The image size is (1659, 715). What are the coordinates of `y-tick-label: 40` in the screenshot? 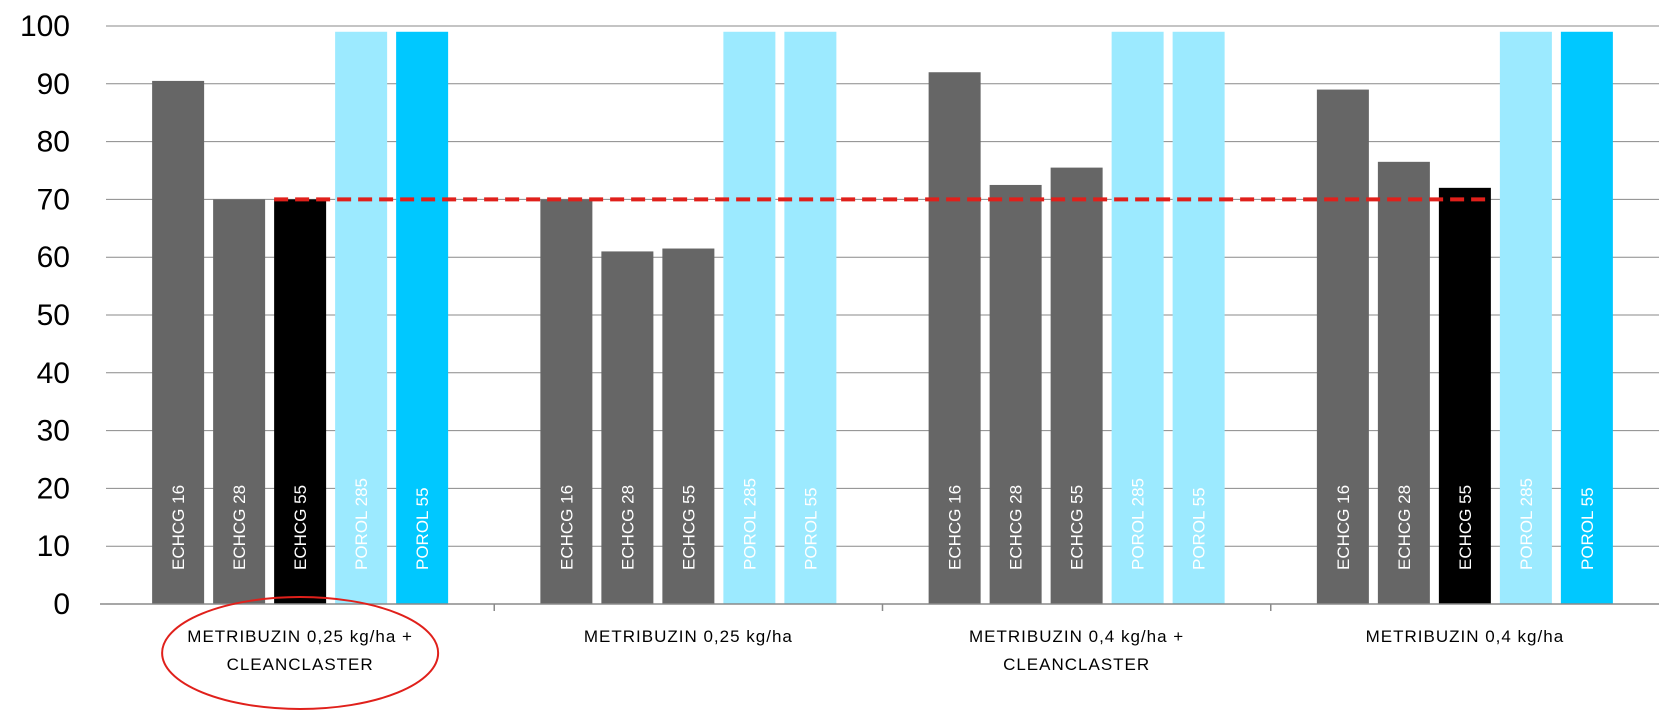 It's located at (53, 373).